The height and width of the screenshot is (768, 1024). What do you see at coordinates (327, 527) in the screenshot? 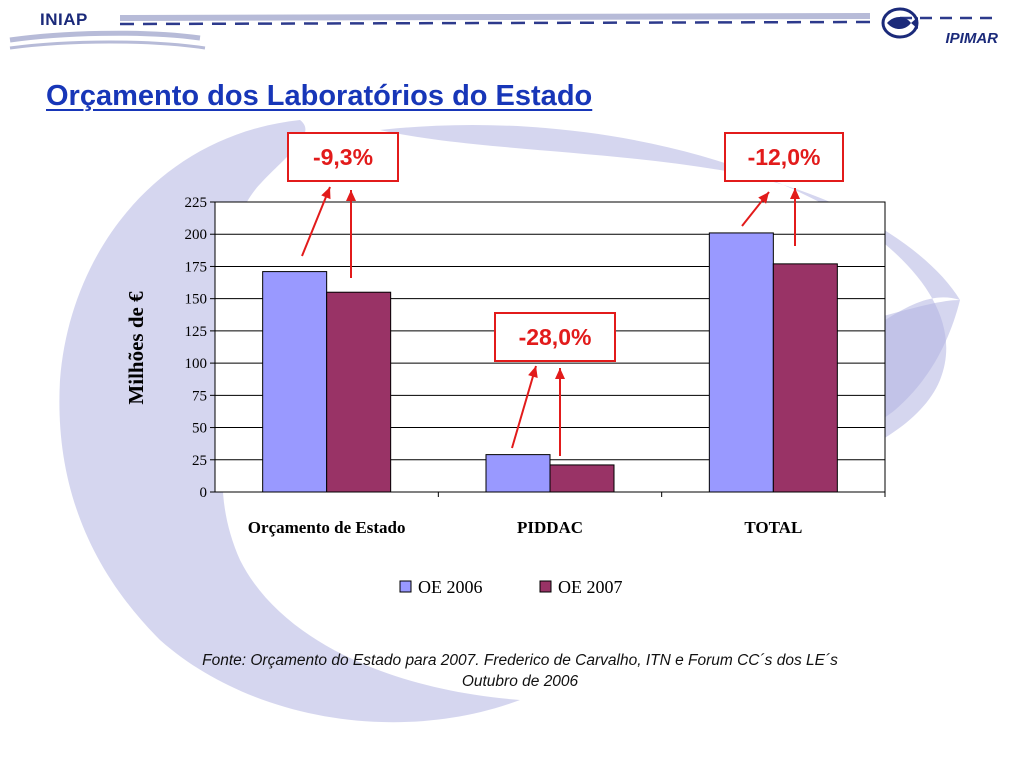
I see `x-tick-label: Orçamento de Estado` at bounding box center [327, 527].